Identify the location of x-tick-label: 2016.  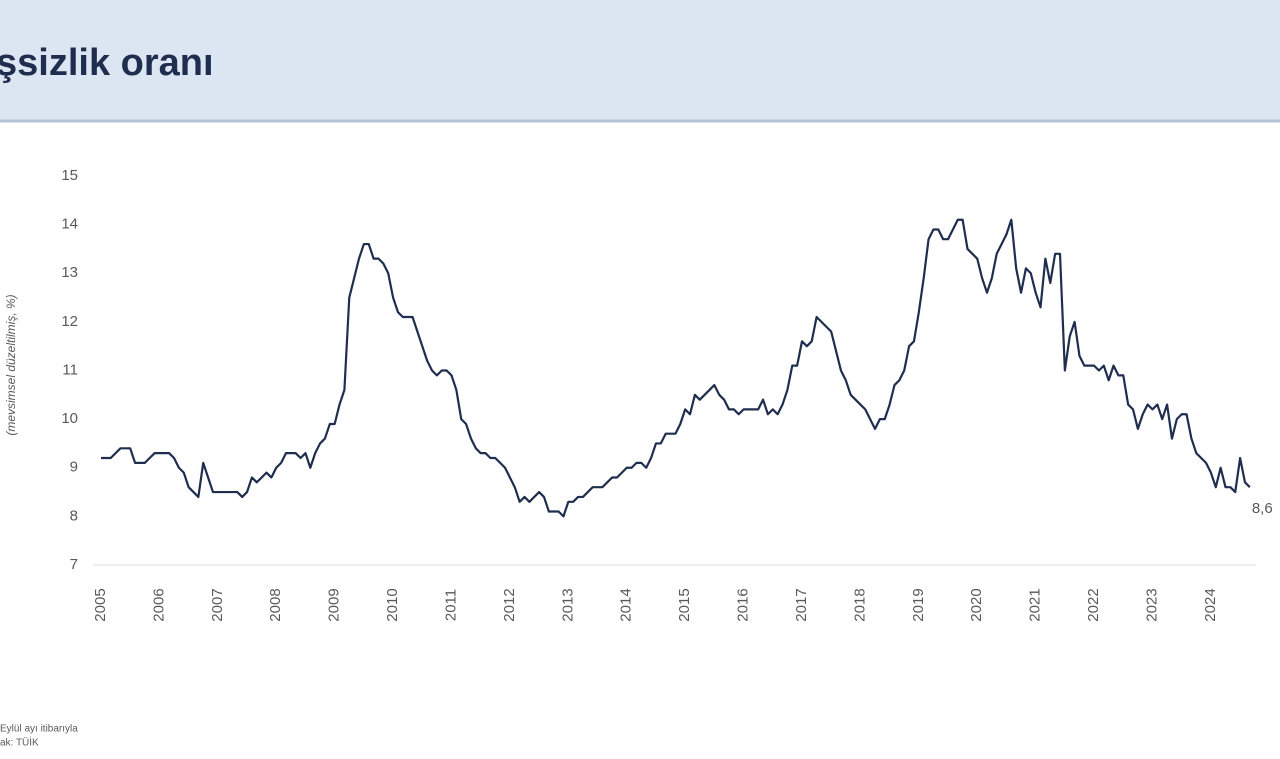
(743, 604).